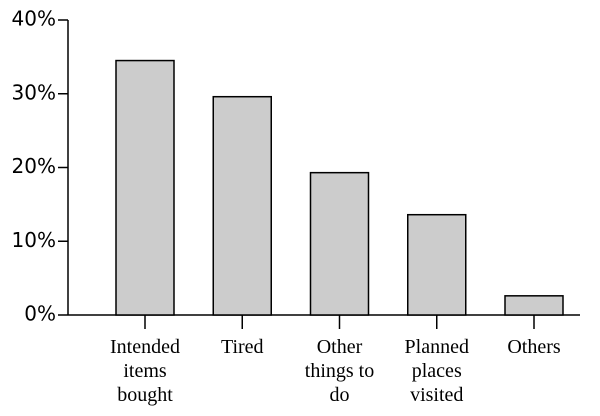  Describe the element at coordinates (145, 371) in the screenshot. I see `x-tick-label: Intended items bought` at that location.